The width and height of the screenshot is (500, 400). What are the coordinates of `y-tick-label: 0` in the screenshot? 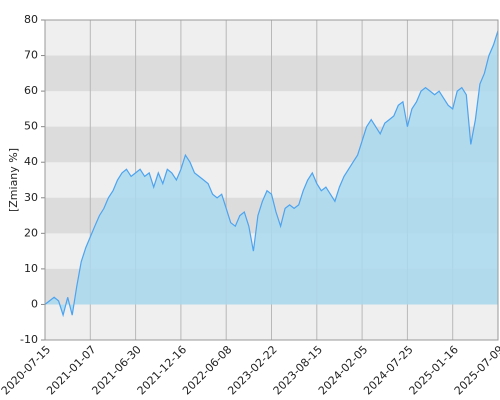 It's located at (34, 303).